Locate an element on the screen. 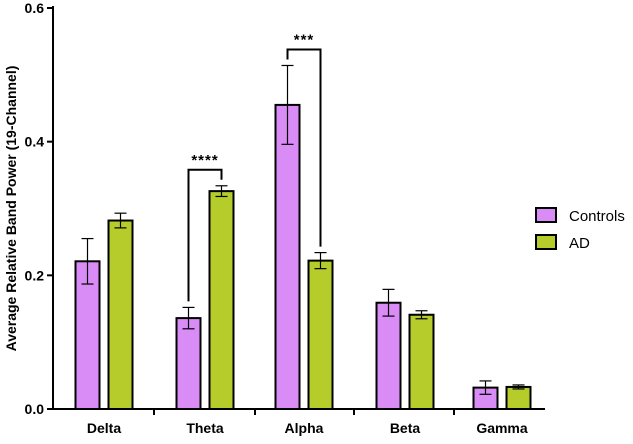 The width and height of the screenshot is (633, 444). category-label: Gamma is located at coordinates (502, 428).